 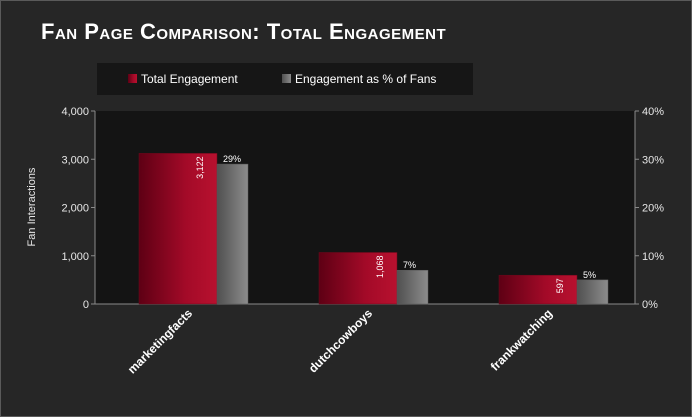 What do you see at coordinates (589, 275) in the screenshot?
I see `data-label-engagement-pct: 5%` at bounding box center [589, 275].